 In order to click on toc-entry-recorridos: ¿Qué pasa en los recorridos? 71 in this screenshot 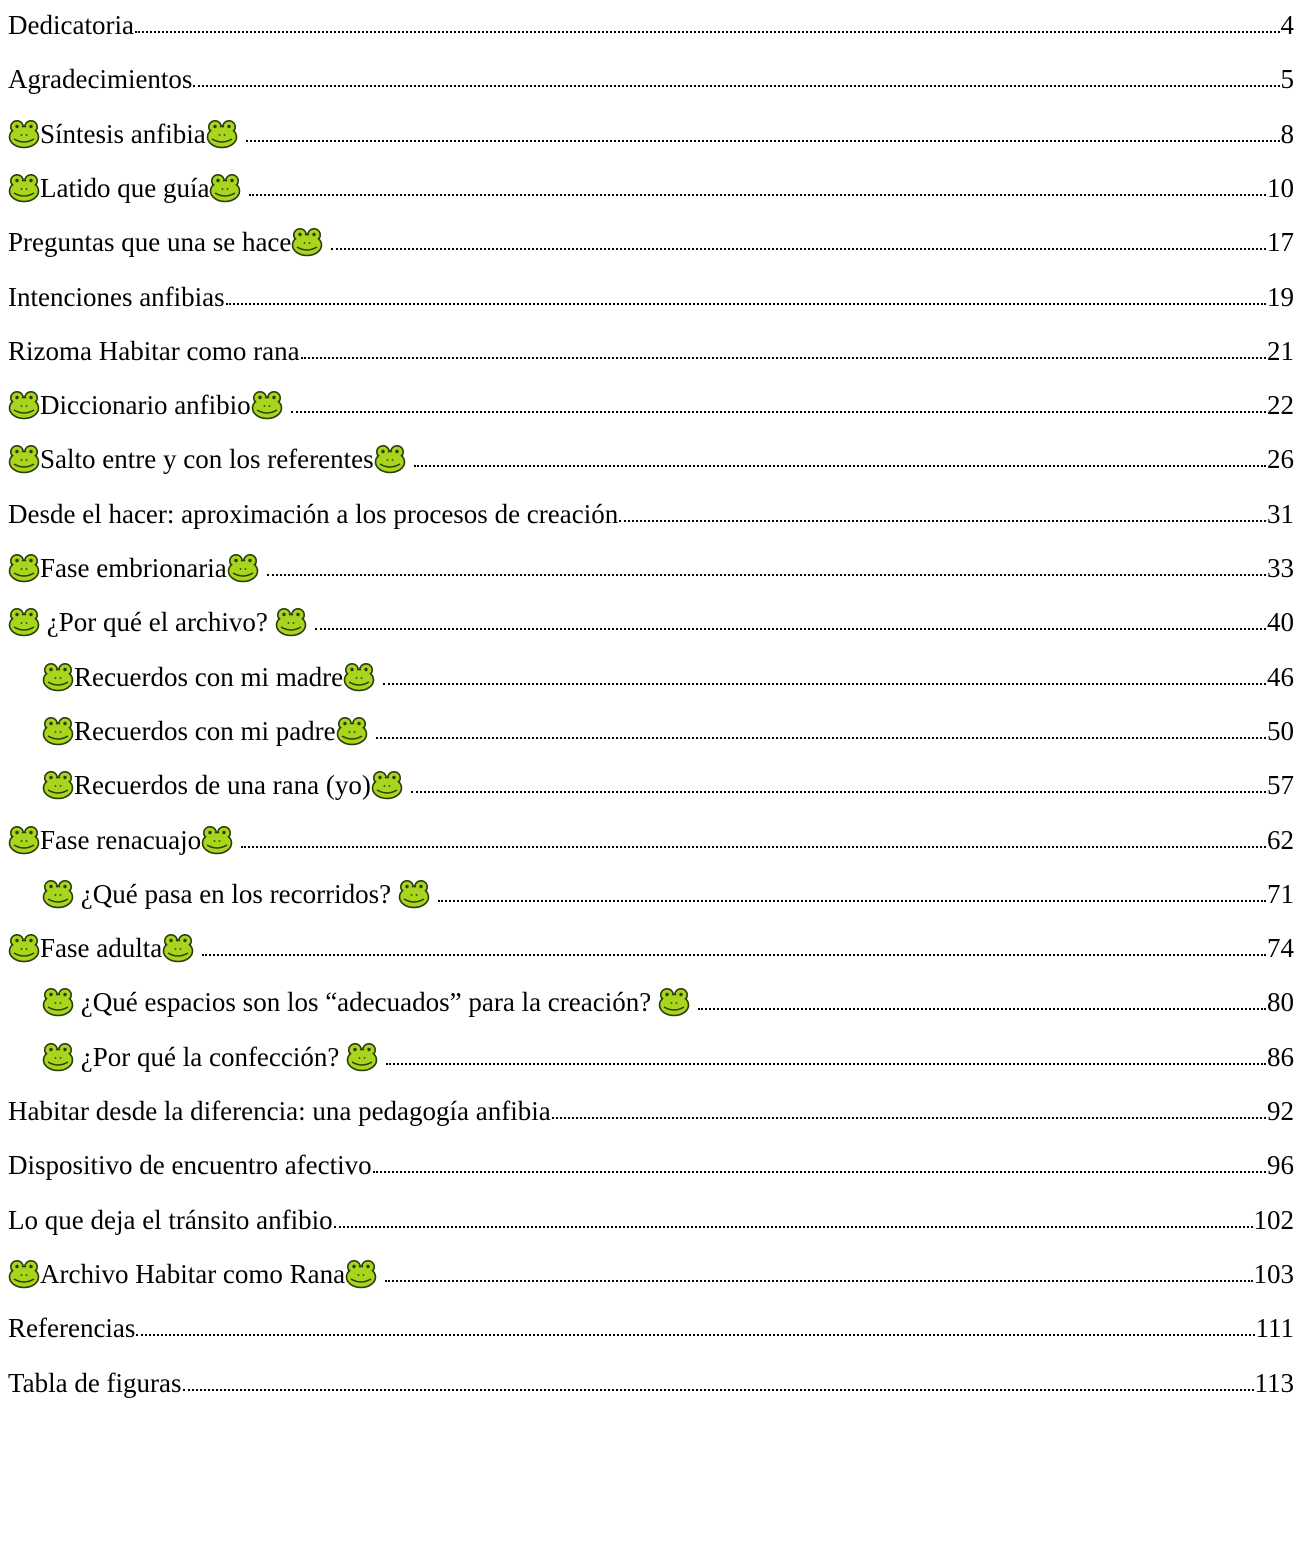, I will do `click(668, 889)`.